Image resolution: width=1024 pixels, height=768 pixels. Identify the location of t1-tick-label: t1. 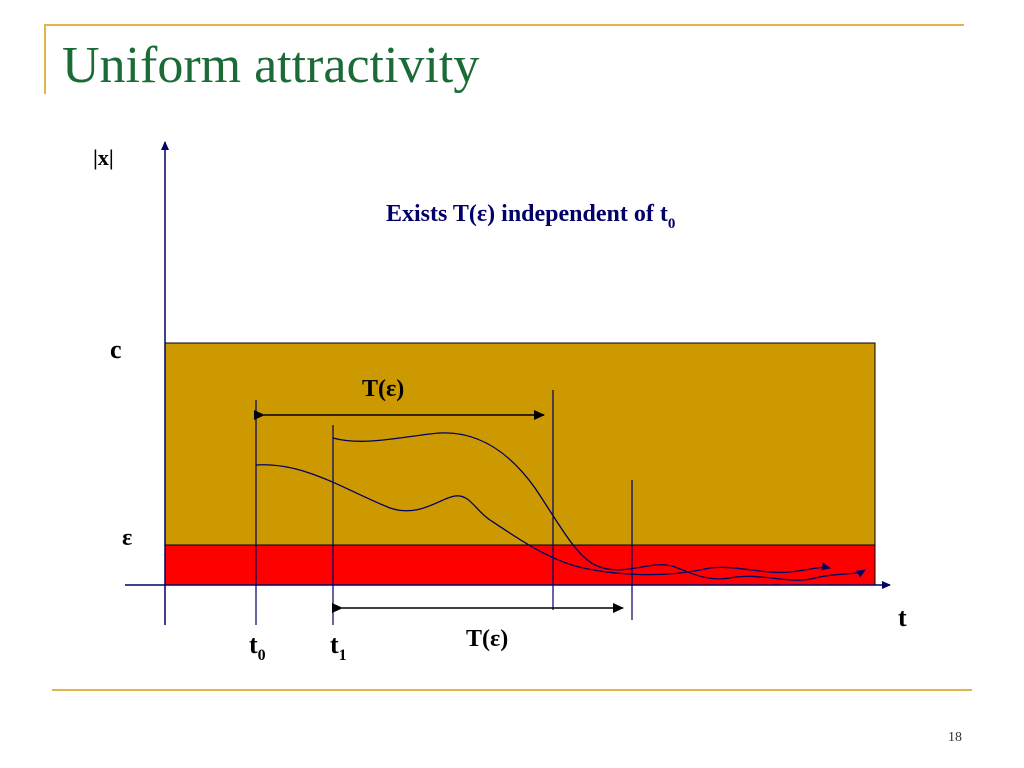
(338, 647).